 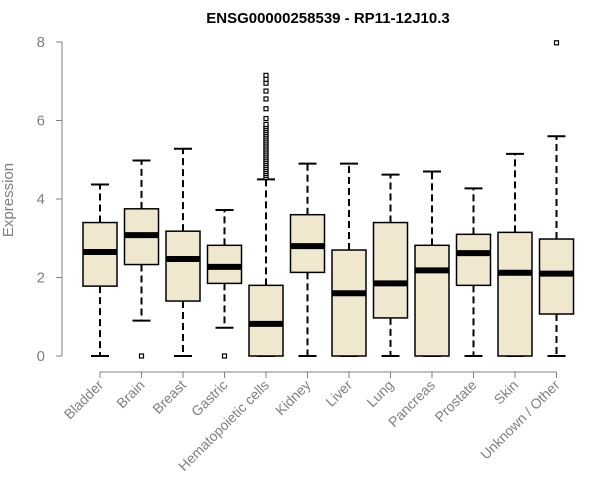 I want to click on box-hematopoietic-cells, so click(x=266, y=214).